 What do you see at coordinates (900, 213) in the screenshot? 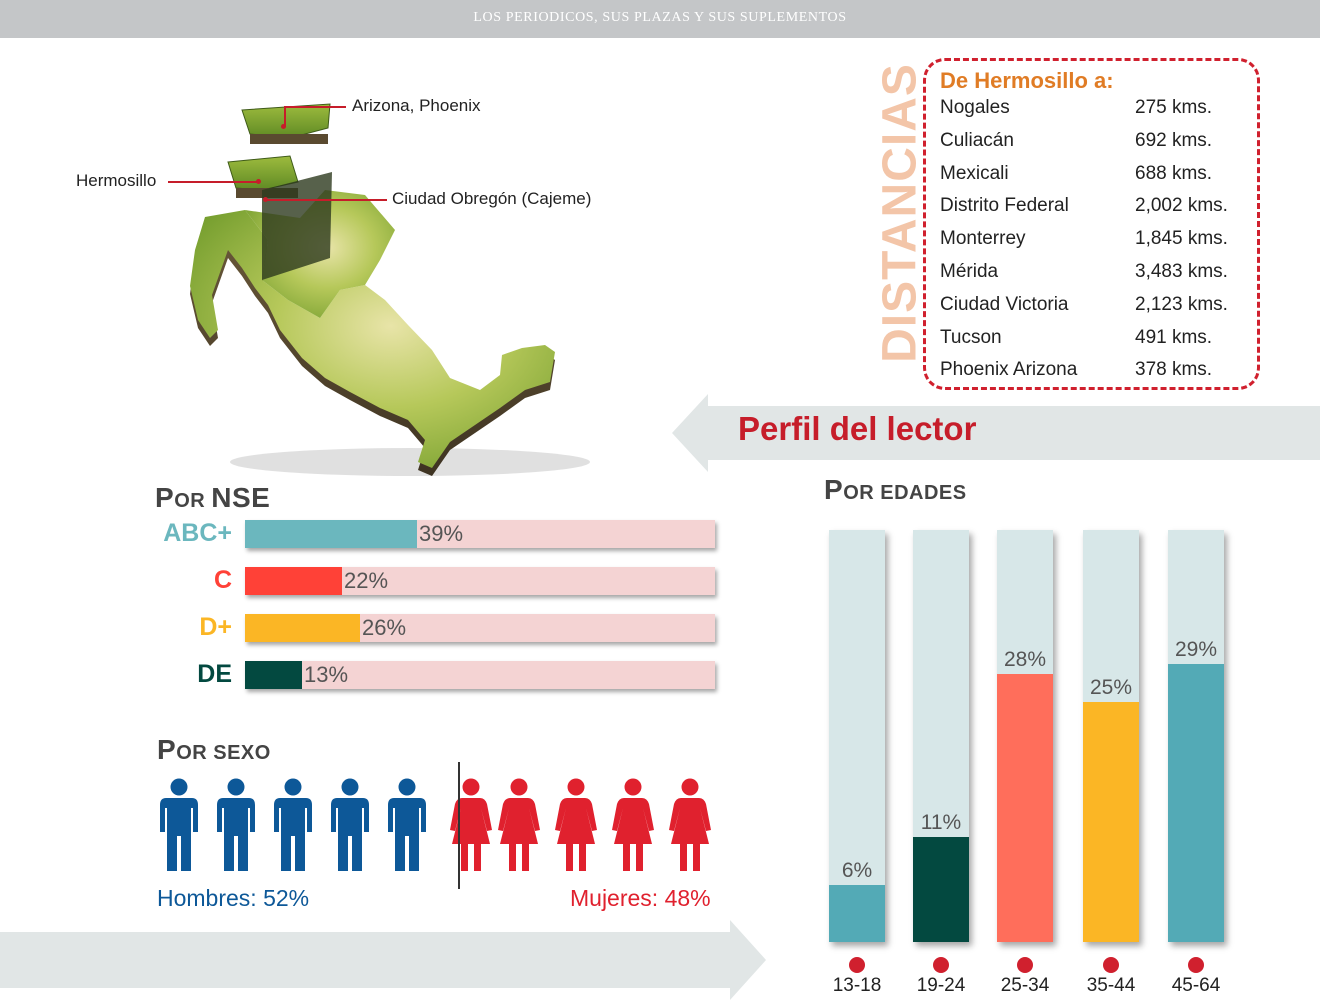
I see `distancias-title: DISTANCIAS` at bounding box center [900, 213].